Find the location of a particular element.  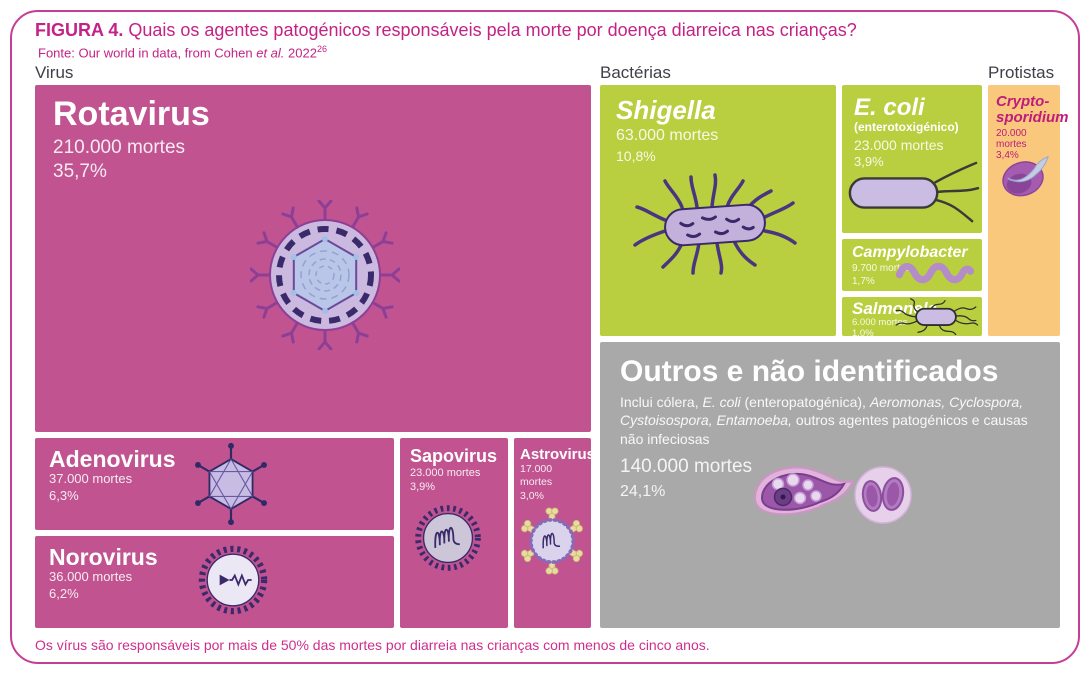

desc-part: (enteropatogénica), is located at coordinates (805, 401).